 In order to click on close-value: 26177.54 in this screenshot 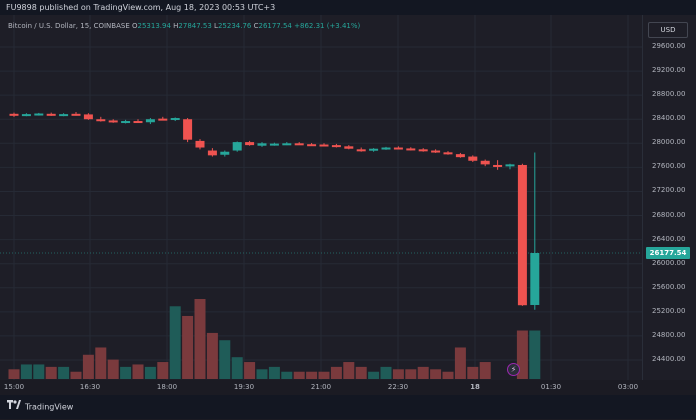, I will do `click(275, 26)`.